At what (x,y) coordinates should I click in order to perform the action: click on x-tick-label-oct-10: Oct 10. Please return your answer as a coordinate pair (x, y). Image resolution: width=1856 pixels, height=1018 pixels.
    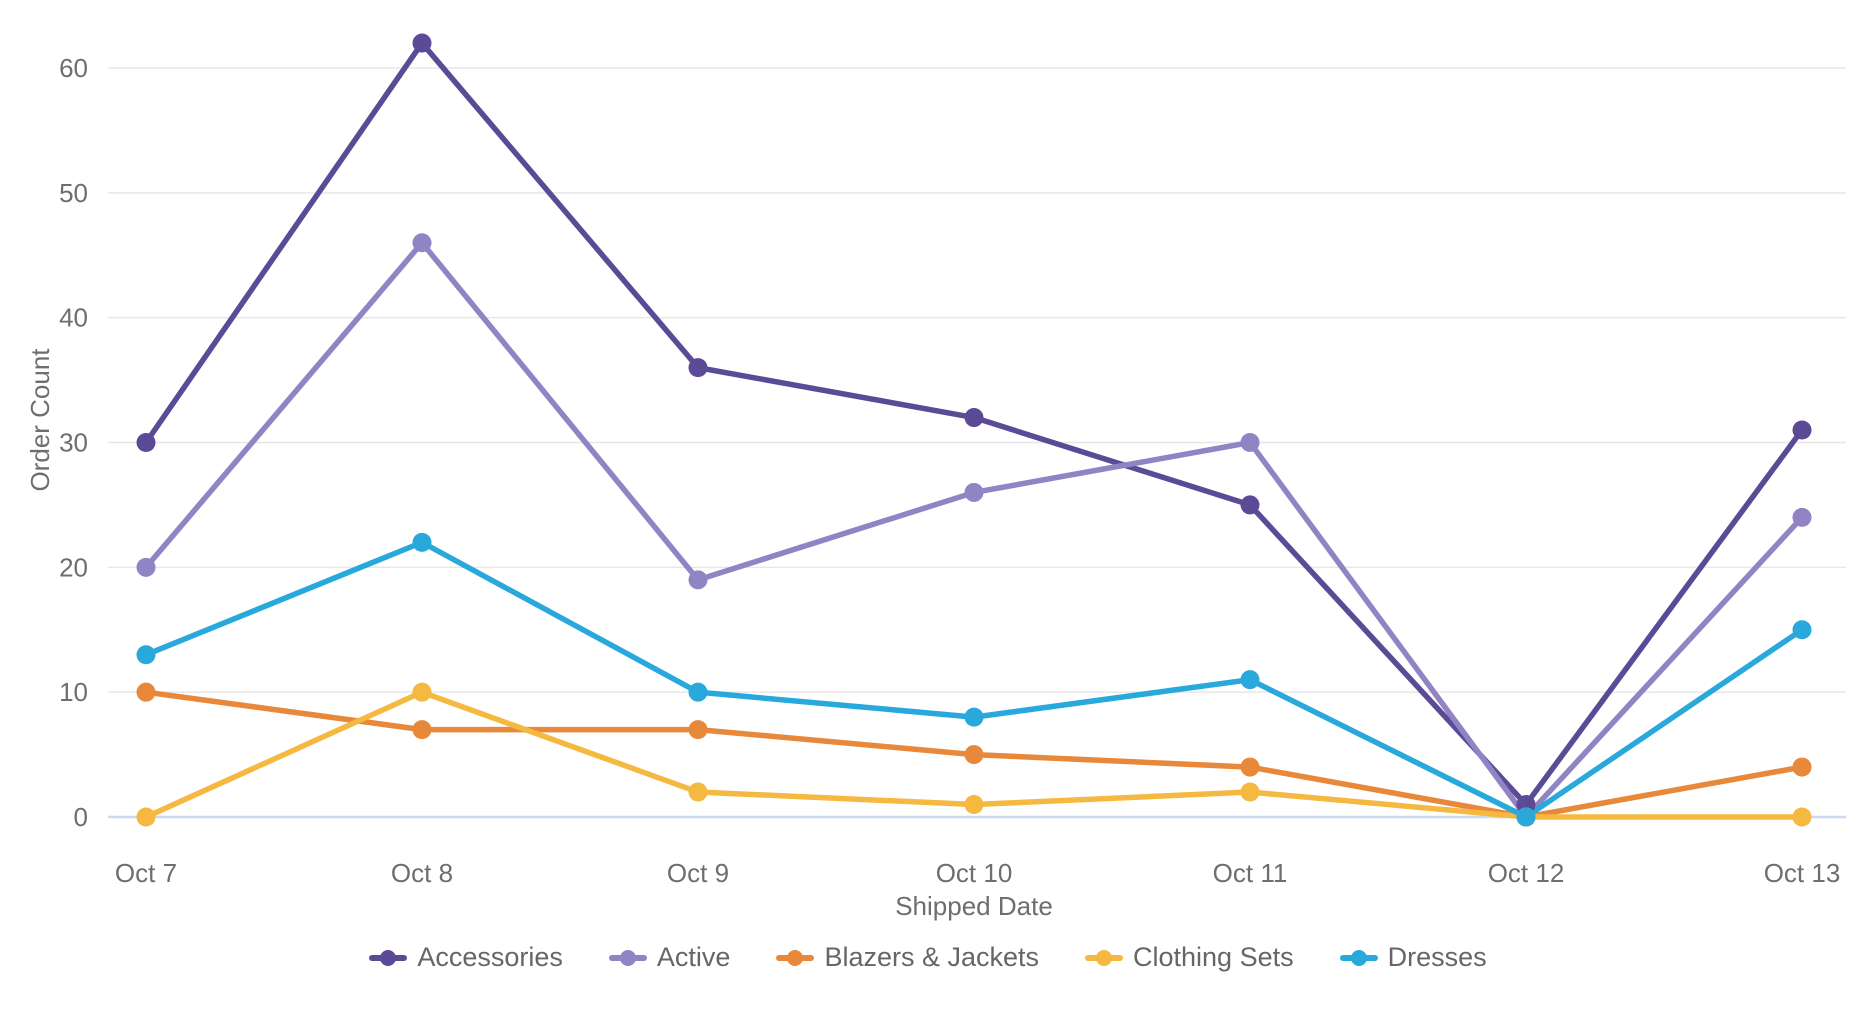
    Looking at the image, I should click on (974, 873).